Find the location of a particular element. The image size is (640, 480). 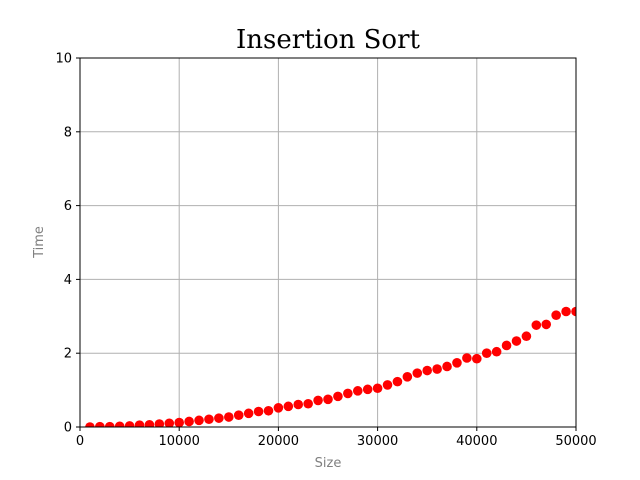

x-tick-label: 0 is located at coordinates (80, 441).